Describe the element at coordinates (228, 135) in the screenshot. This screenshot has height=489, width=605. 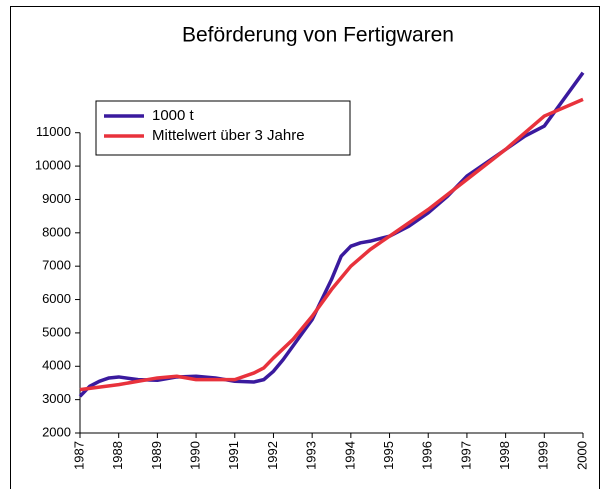
I see `legend-label: Mittelwert über 3 Jahre` at that location.